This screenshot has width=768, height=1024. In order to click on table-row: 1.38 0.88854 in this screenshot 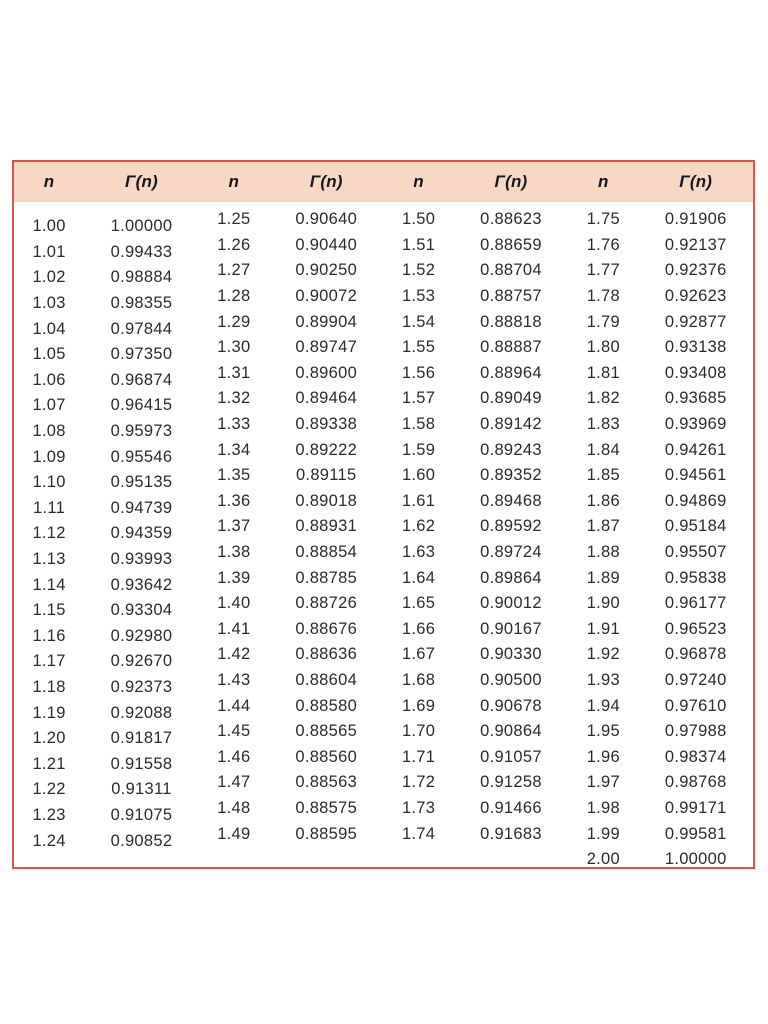, I will do `click(291, 553)`.